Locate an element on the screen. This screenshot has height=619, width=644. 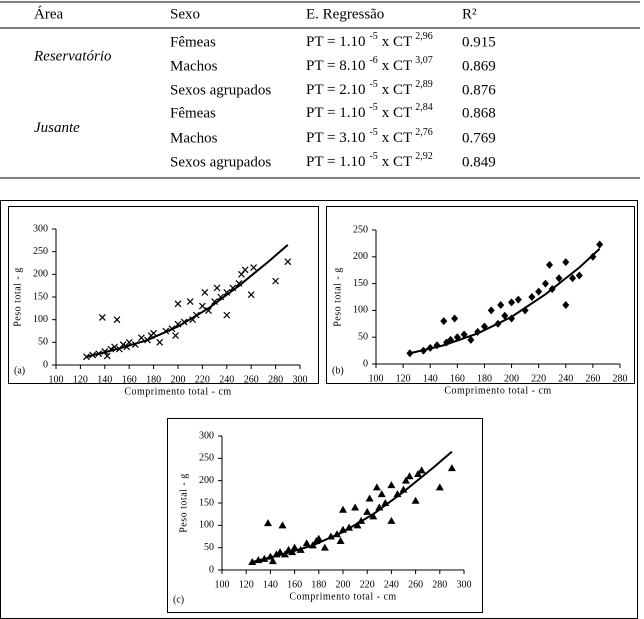
eq-exp: 3,07 is located at coordinates (424, 60).